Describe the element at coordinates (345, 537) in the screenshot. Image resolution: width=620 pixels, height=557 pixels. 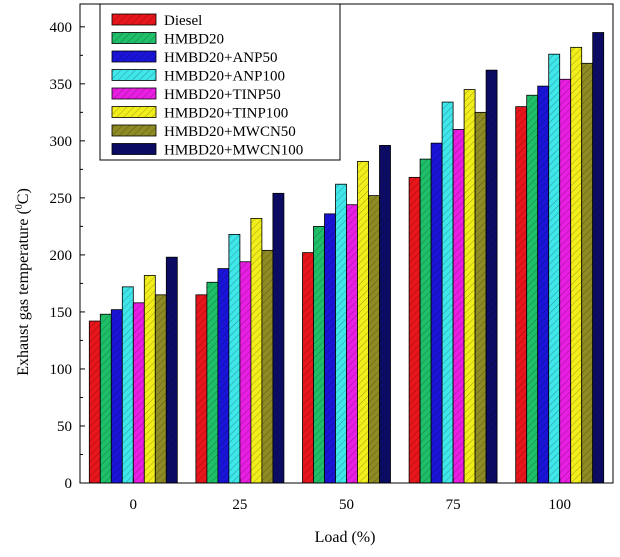
I see `x-axis-label: Load (%)` at that location.